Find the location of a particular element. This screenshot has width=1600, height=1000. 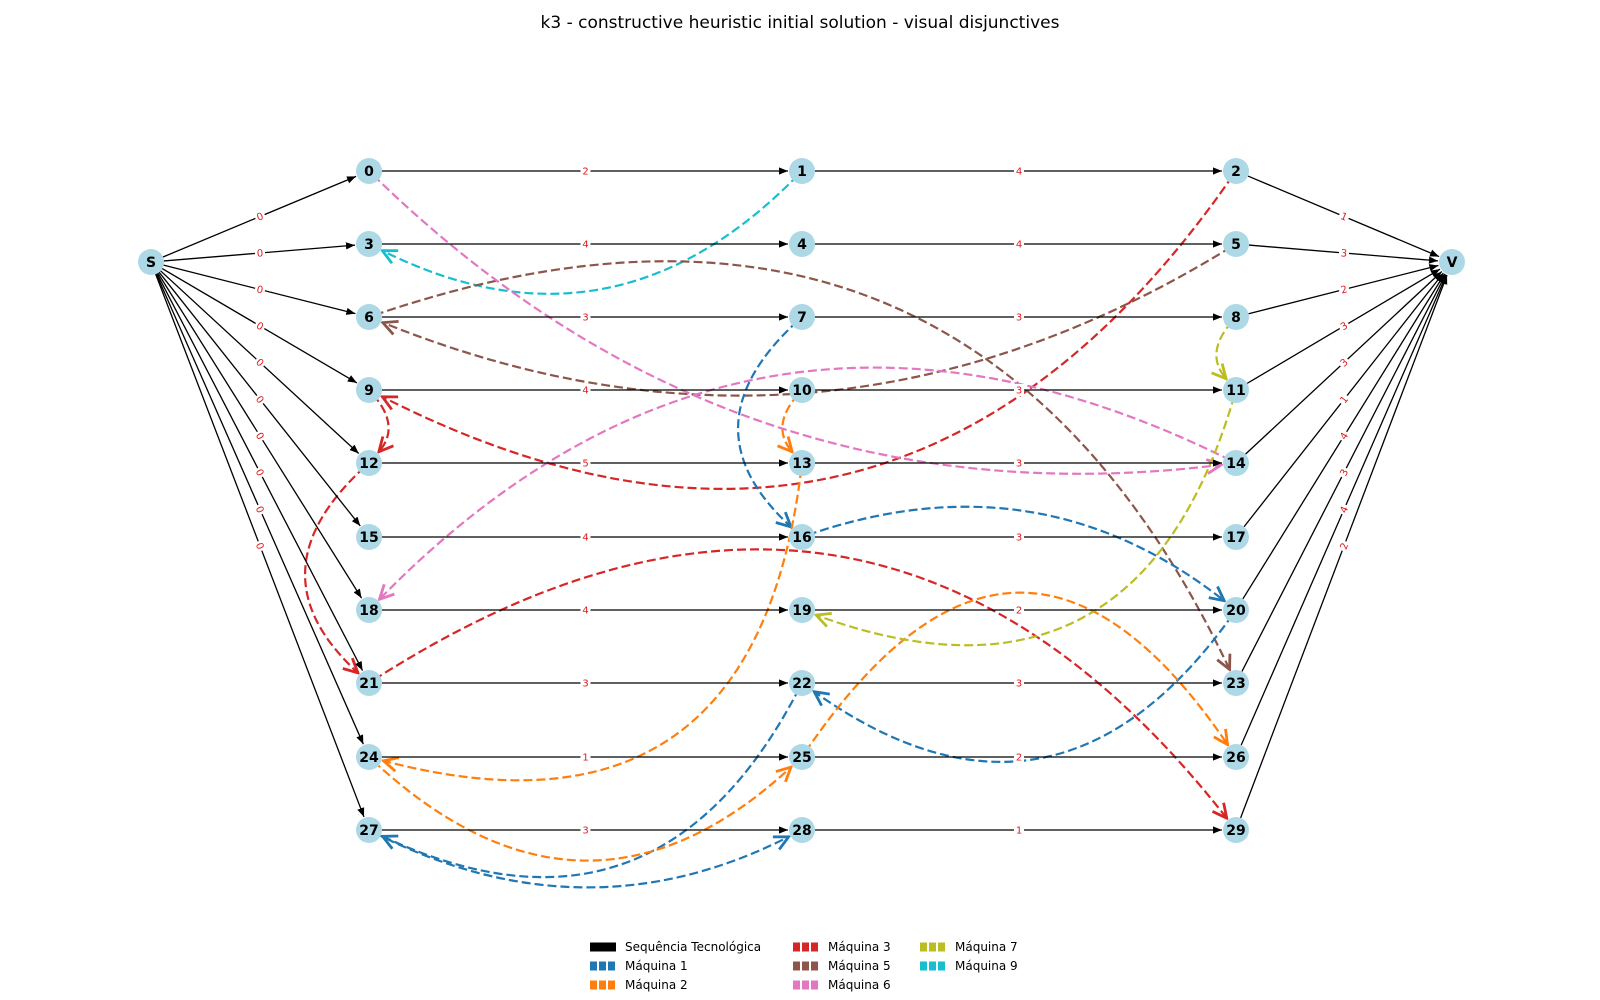

edge-weight-n0-n1: 2 is located at coordinates (585, 172).